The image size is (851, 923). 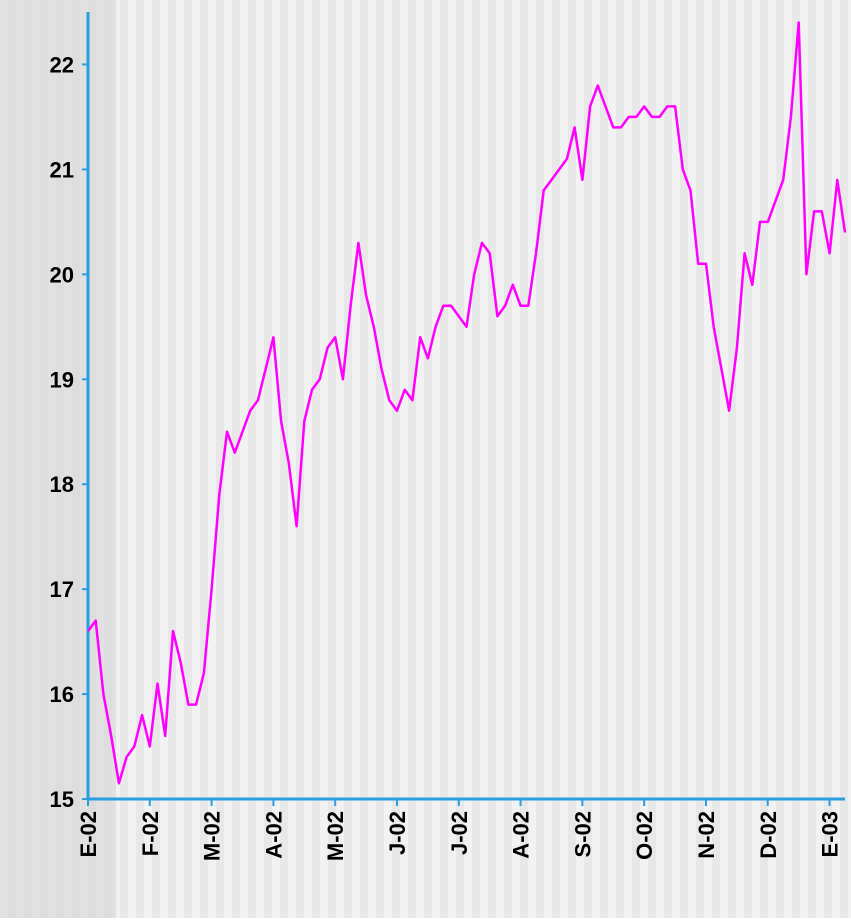 What do you see at coordinates (58, 459) in the screenshot?
I see `background-band` at bounding box center [58, 459].